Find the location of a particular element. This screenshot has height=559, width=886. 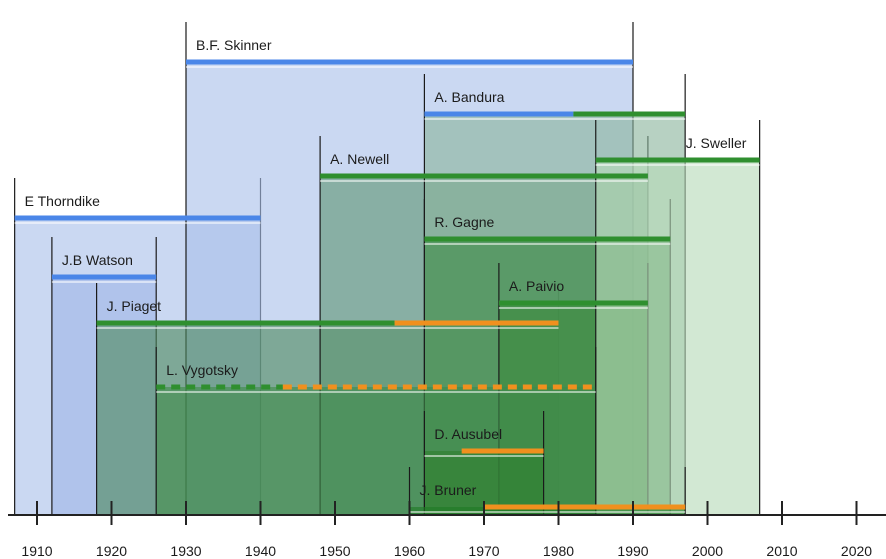

axis-tick-label-1980: 1980 is located at coordinates (558, 551).